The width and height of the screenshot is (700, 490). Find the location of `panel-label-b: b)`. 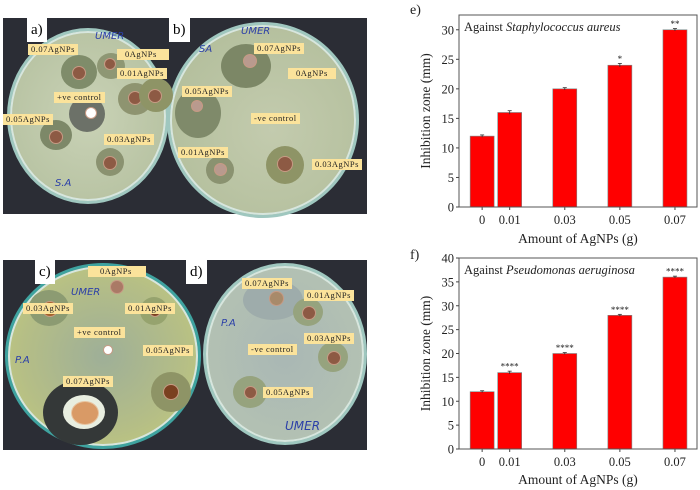

panel-label-b: b) is located at coordinates (179, 30).